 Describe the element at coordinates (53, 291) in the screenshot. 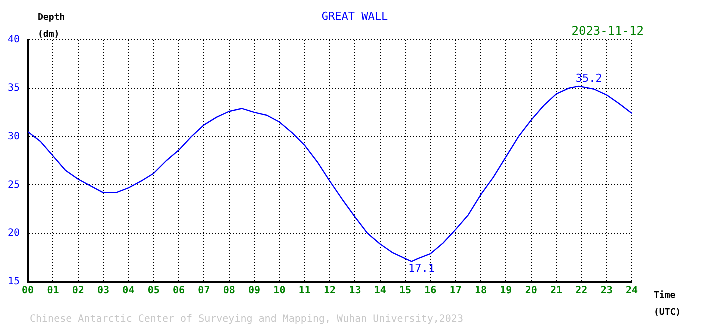

I see `x-tick-label: 01` at that location.